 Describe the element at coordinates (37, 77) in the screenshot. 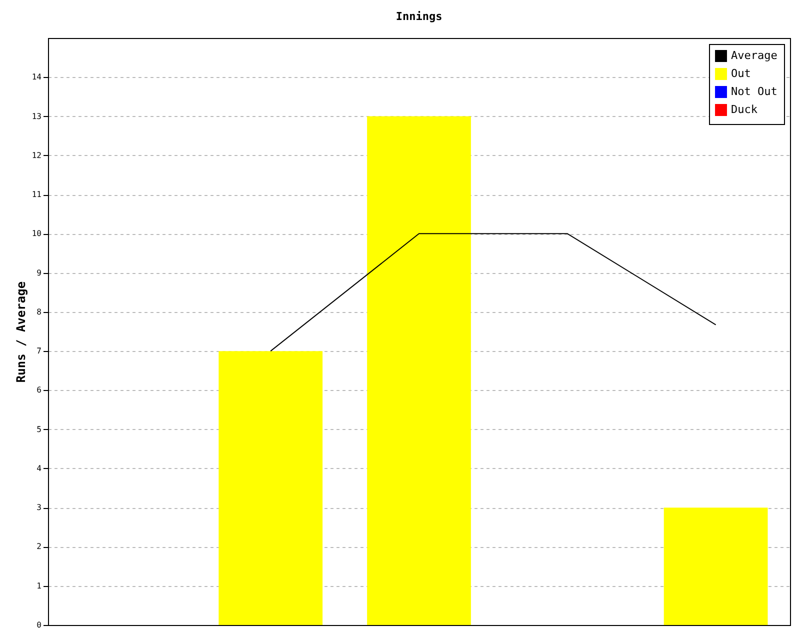

I see `y-tick-label: 14` at that location.